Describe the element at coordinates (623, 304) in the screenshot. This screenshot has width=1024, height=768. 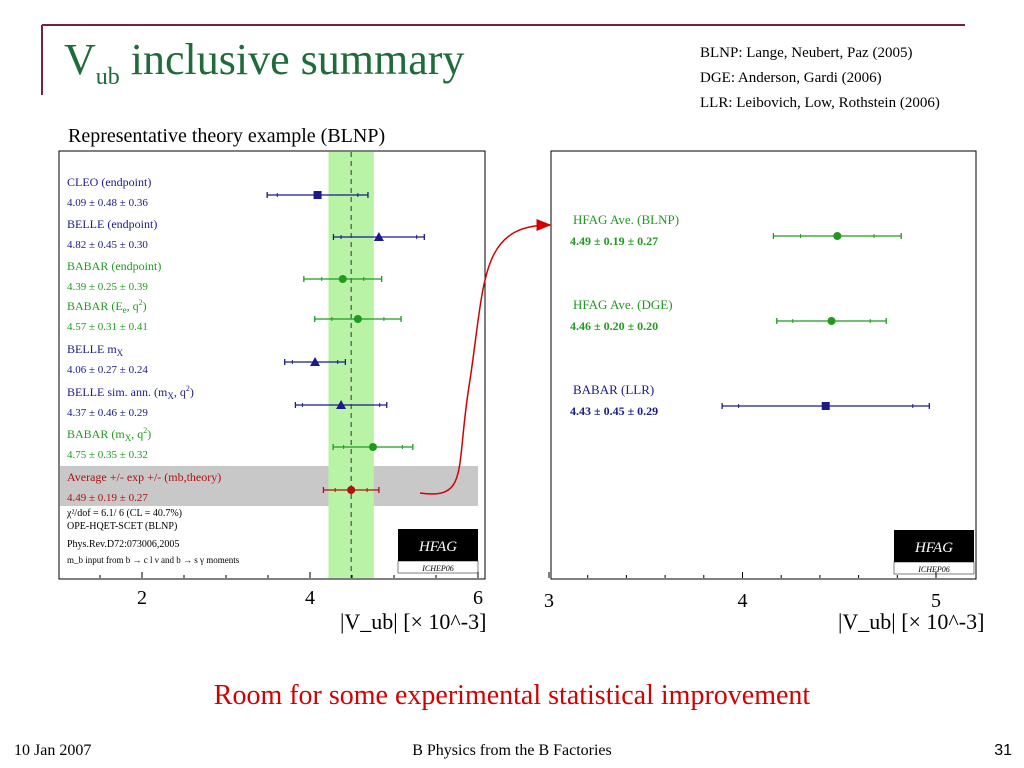
I see `right-entry-label-1: HFAG Ave. (DGE)` at that location.